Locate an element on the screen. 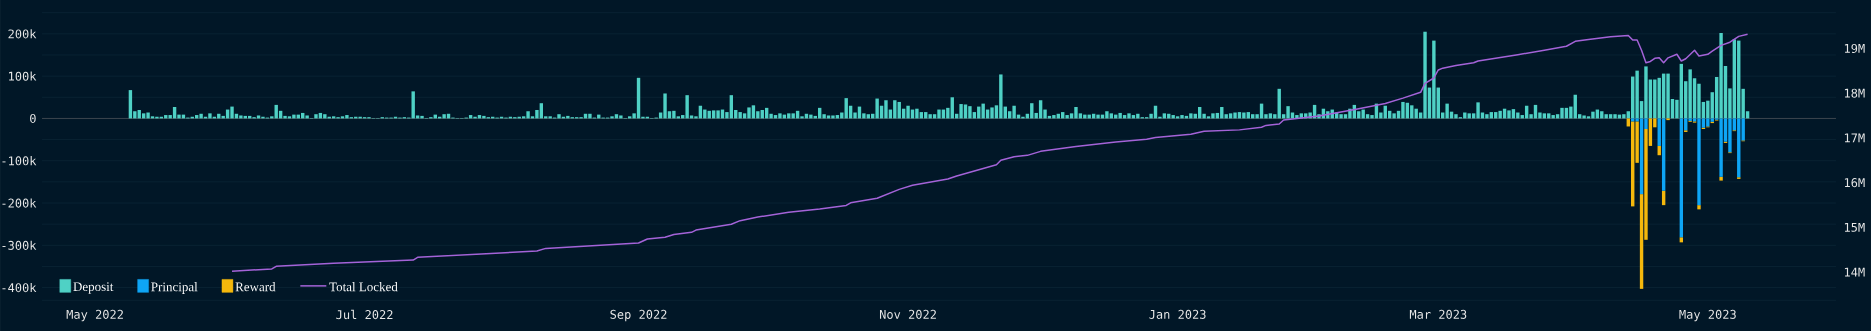 Image resolution: width=1871 pixels, height=331 pixels. y-tick-label: 0 is located at coordinates (33, 118).